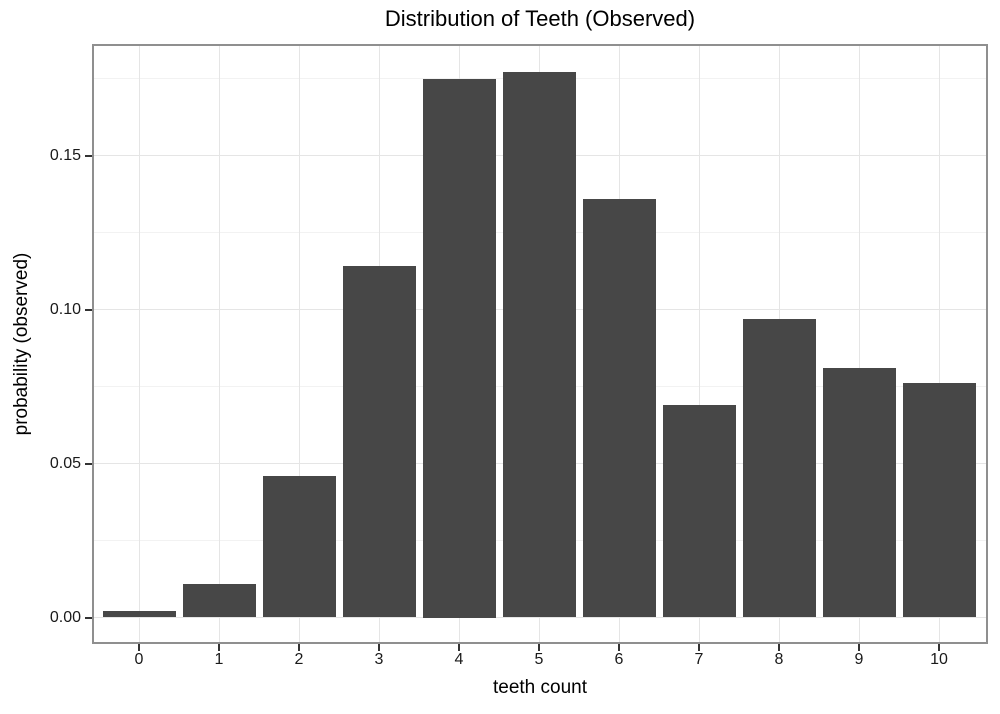 This screenshot has height=714, width=1000. I want to click on x-tick-label: 5, so click(539, 659).